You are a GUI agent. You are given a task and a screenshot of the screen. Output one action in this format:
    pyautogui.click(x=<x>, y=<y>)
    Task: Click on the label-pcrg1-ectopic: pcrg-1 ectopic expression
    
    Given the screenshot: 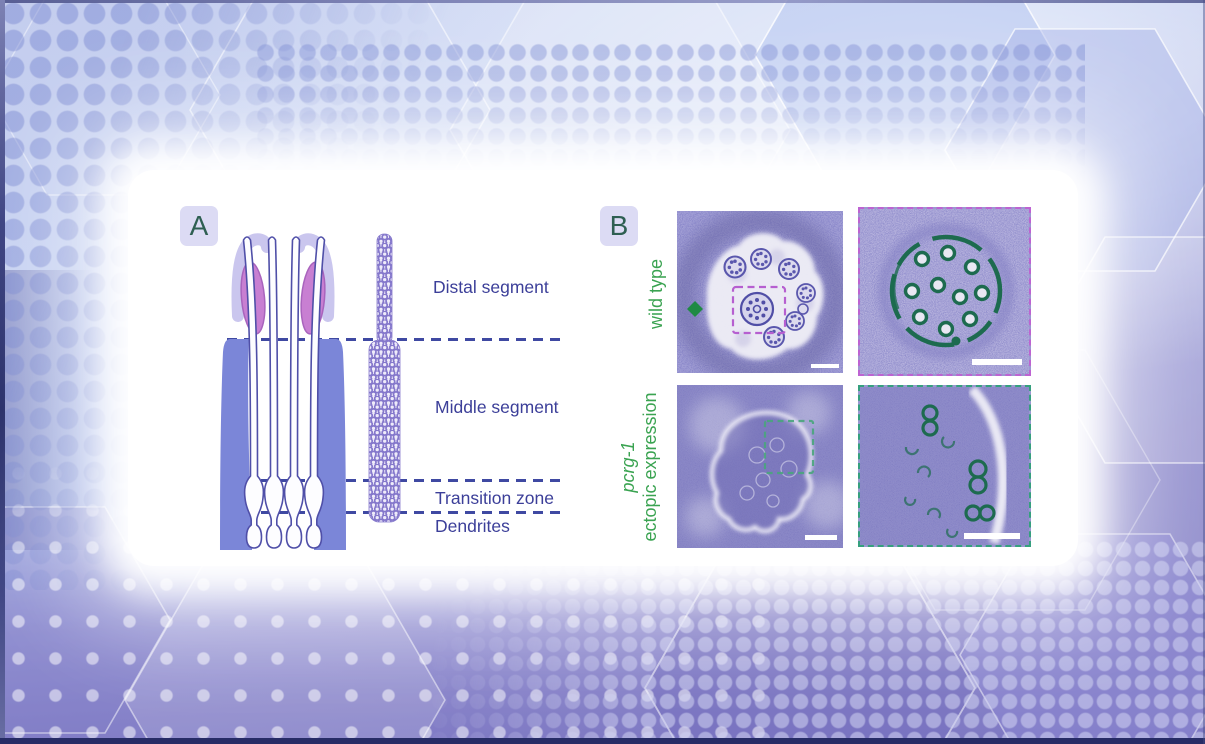 What is the action you would take?
    pyautogui.click(x=639, y=467)
    